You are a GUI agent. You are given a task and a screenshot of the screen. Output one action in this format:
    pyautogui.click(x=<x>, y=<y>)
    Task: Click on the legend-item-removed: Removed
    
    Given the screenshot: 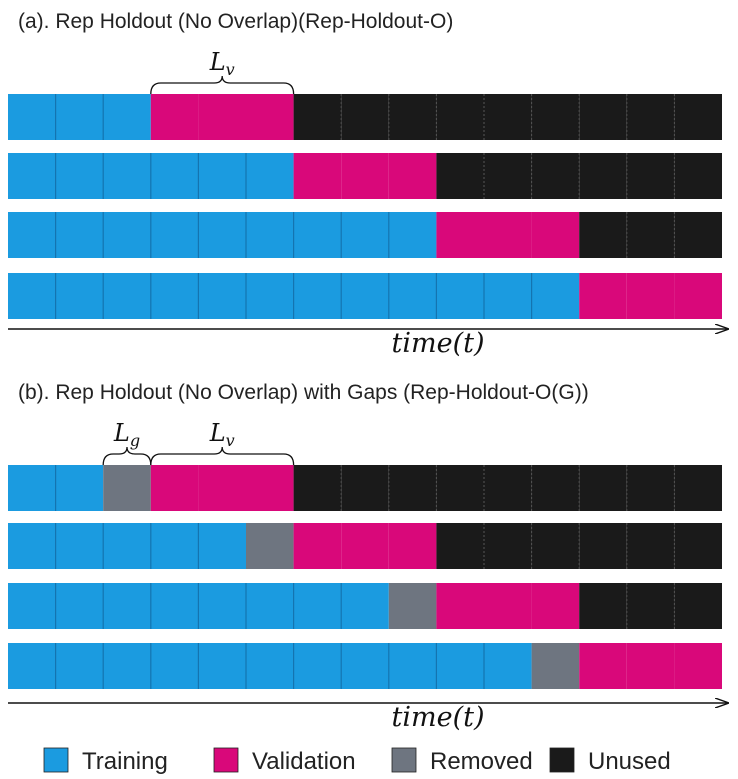 What is the action you would take?
    pyautogui.click(x=462, y=761)
    